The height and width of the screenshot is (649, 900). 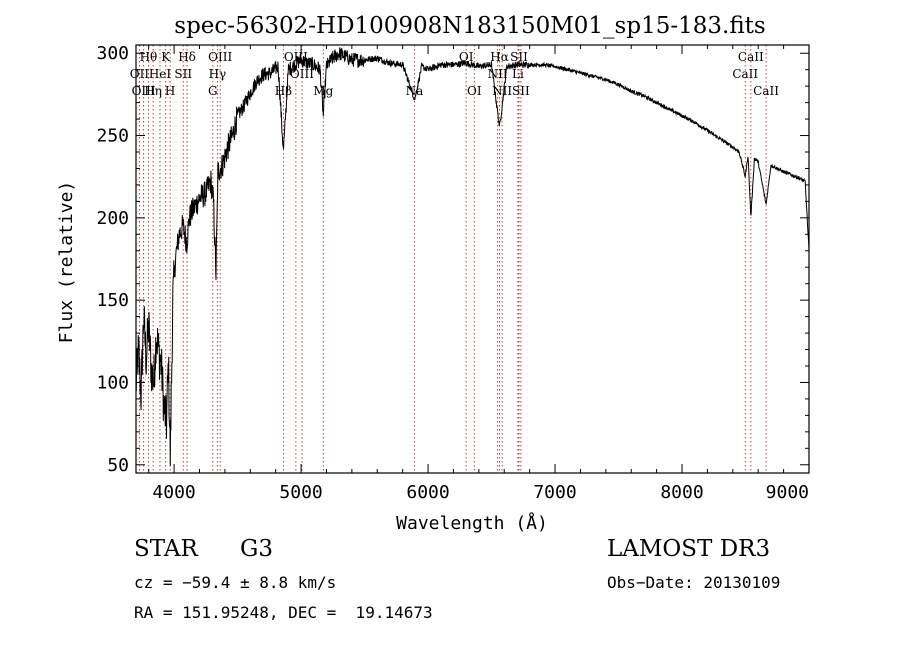 I want to click on x-tick-label: 4000, so click(x=173, y=492).